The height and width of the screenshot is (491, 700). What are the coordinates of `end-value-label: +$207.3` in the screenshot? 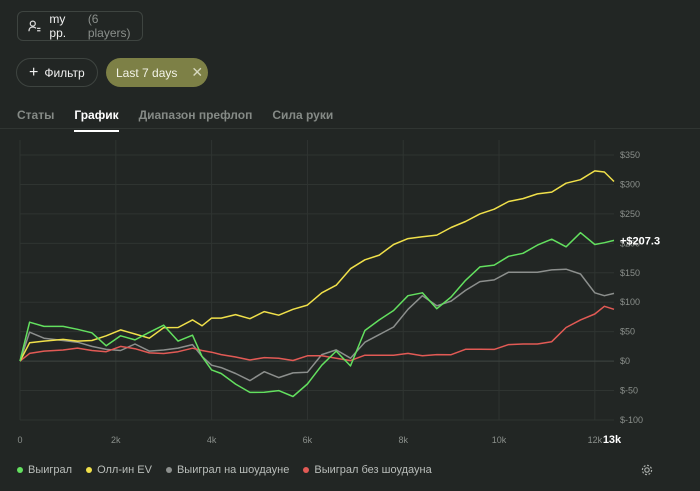 It's located at (640, 241).